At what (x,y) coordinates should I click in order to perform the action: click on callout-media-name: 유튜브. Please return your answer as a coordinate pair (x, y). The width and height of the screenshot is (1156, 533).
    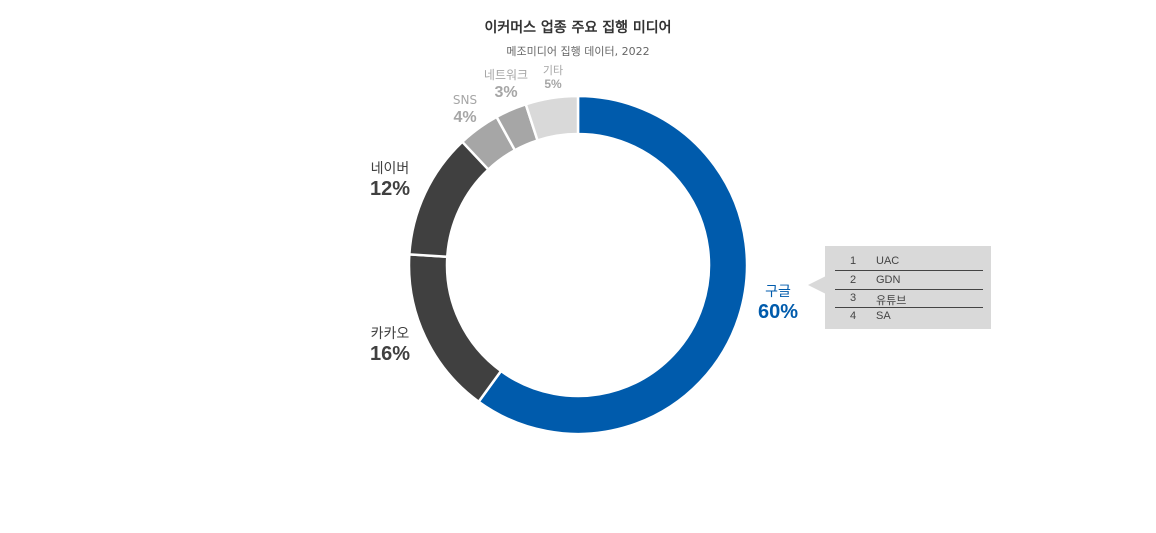
    Looking at the image, I should click on (891, 301).